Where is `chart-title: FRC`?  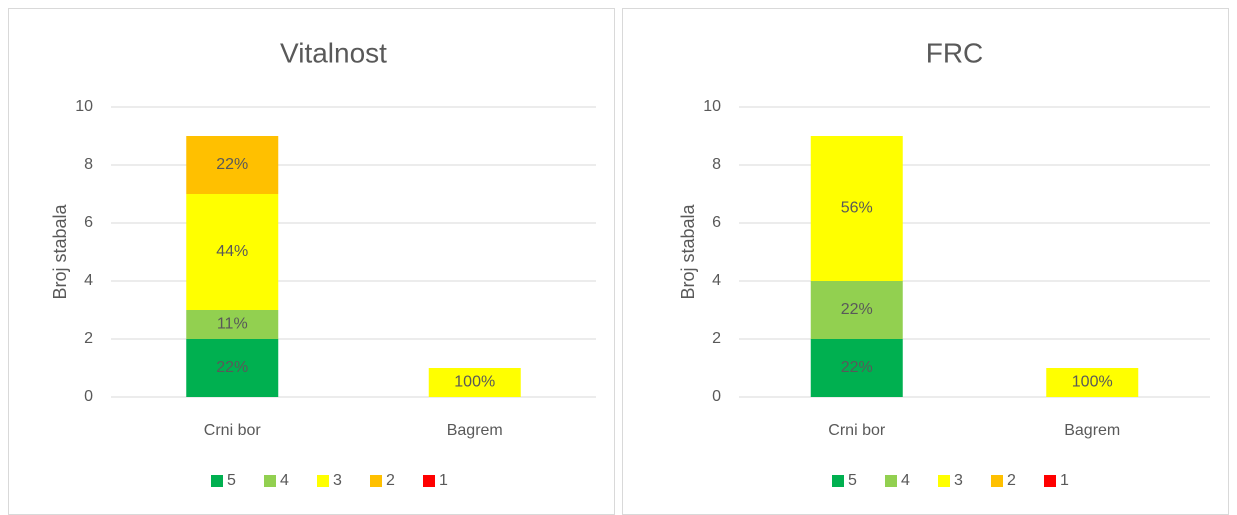 chart-title: FRC is located at coordinates (955, 52).